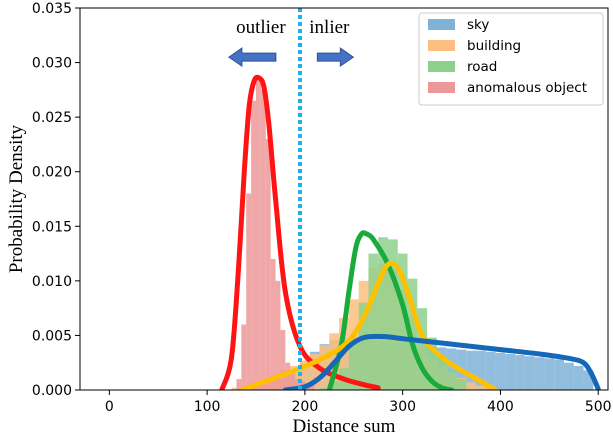 The height and width of the screenshot is (438, 613). I want to click on curve-building, so click(368, 325).